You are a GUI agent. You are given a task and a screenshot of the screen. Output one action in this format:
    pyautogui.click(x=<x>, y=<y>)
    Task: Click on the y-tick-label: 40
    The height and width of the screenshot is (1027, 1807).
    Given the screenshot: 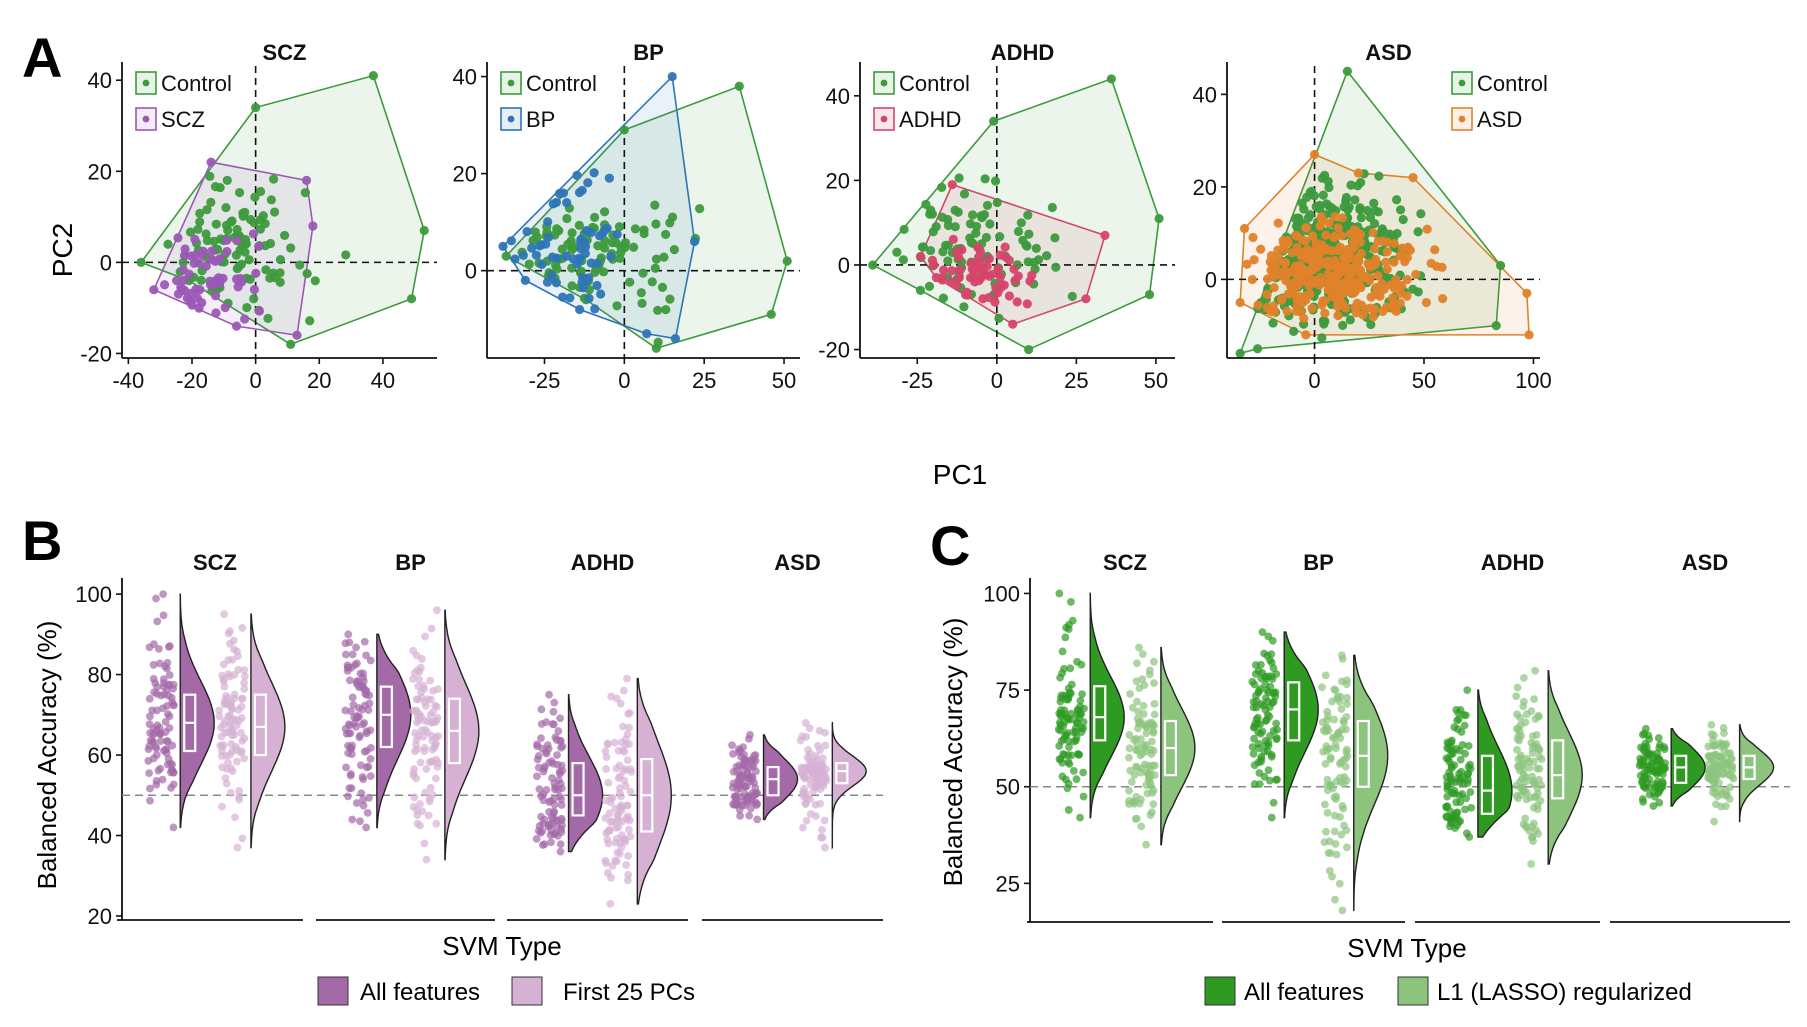 What is the action you would take?
    pyautogui.click(x=1205, y=94)
    